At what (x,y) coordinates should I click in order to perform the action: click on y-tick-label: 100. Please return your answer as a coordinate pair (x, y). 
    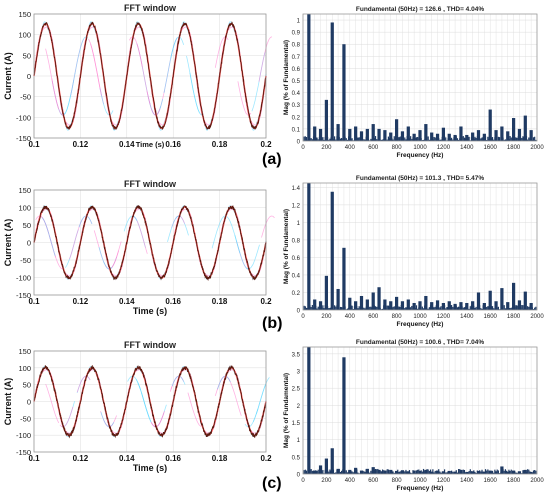
    Looking at the image, I should click on (24, 35).